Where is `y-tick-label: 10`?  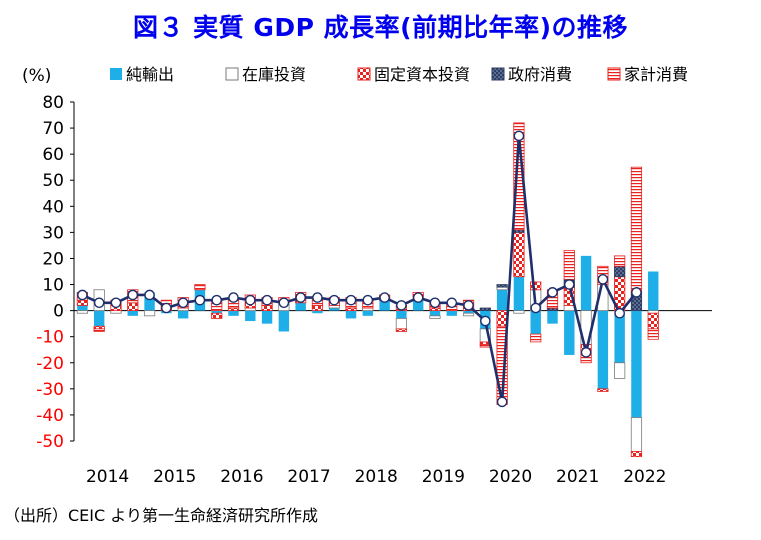 y-tick-label: 10 is located at coordinates (53, 286).